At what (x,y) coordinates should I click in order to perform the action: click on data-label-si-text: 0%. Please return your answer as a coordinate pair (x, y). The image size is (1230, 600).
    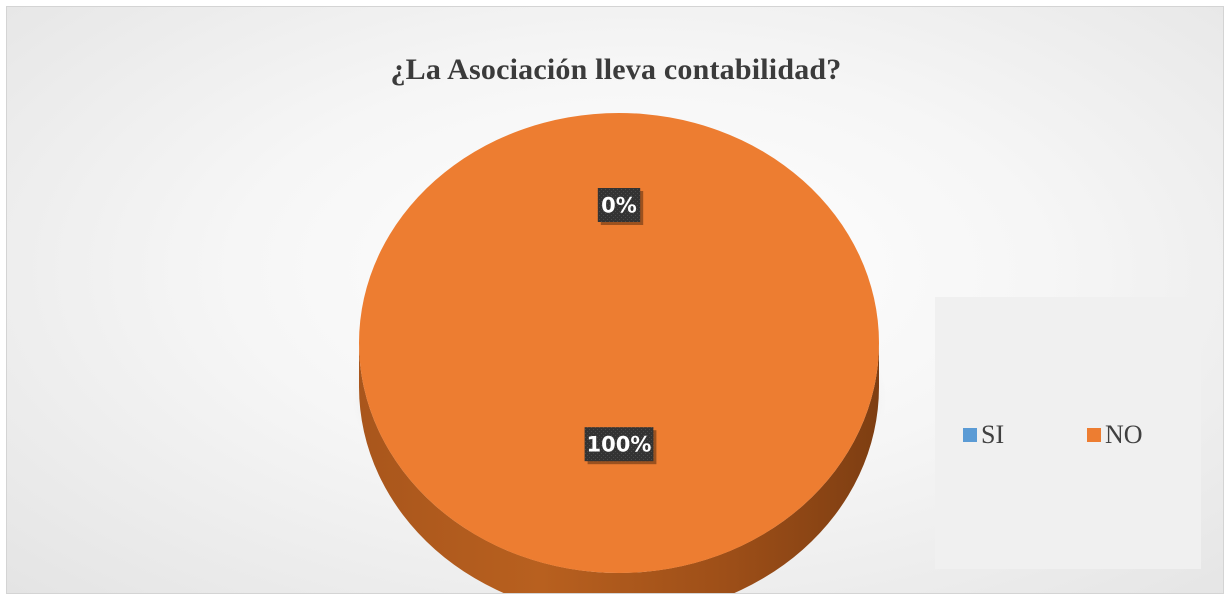
    Looking at the image, I should click on (619, 206).